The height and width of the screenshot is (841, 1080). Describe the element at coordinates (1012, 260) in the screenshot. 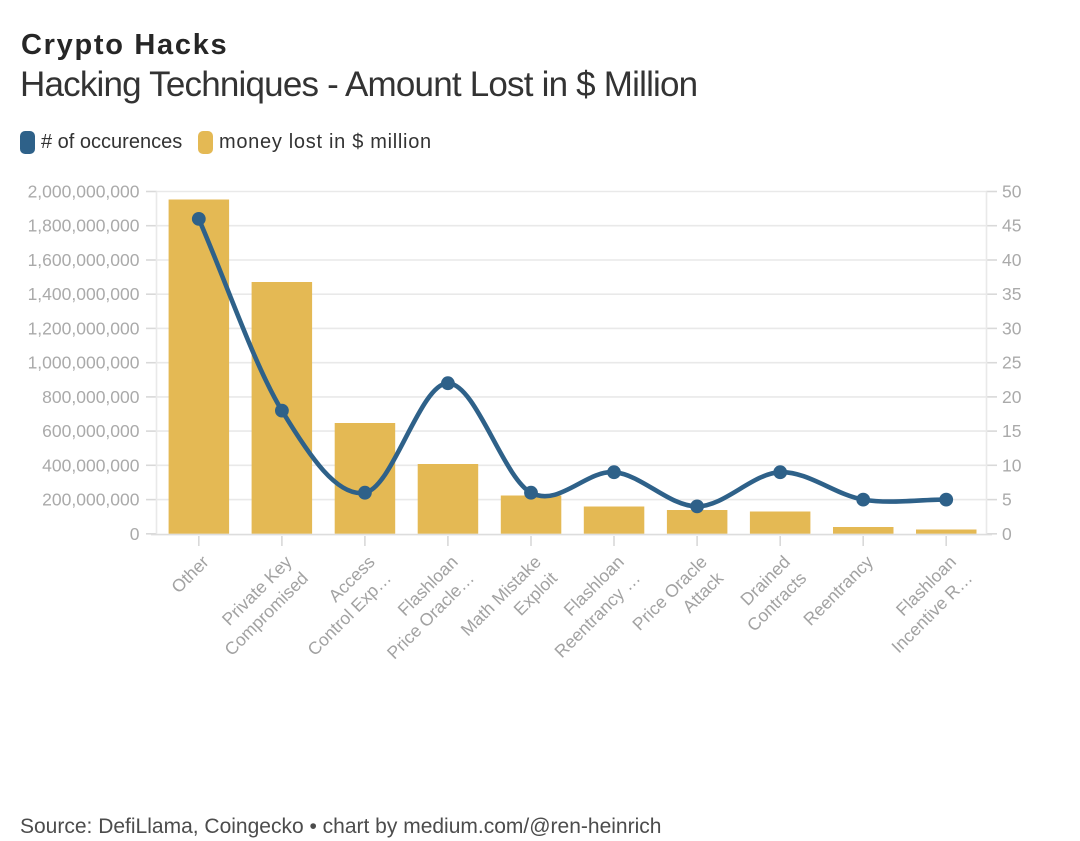

I see `svg-text: 40` at that location.